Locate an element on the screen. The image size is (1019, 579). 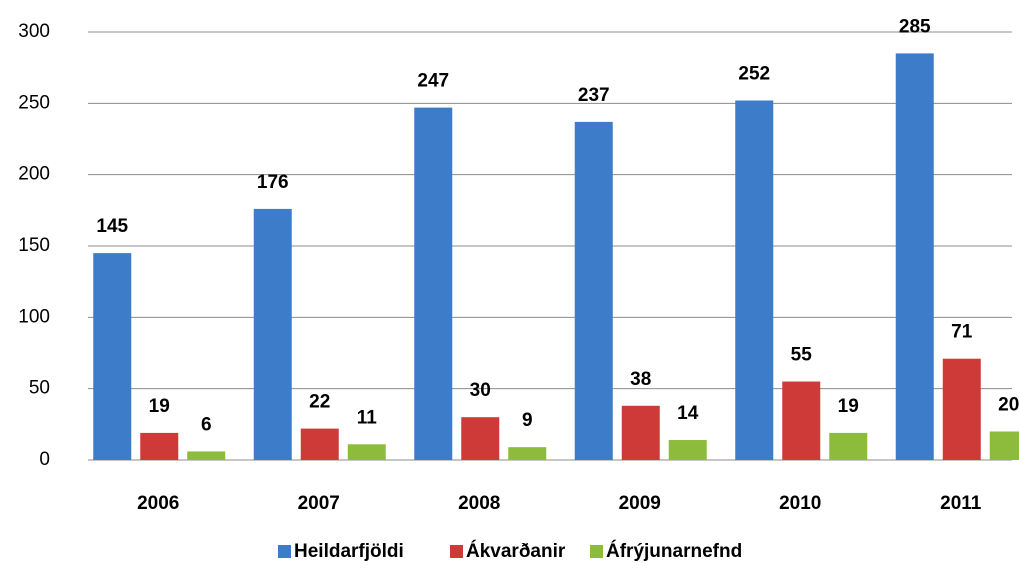
value-label: 30 is located at coordinates (480, 390).